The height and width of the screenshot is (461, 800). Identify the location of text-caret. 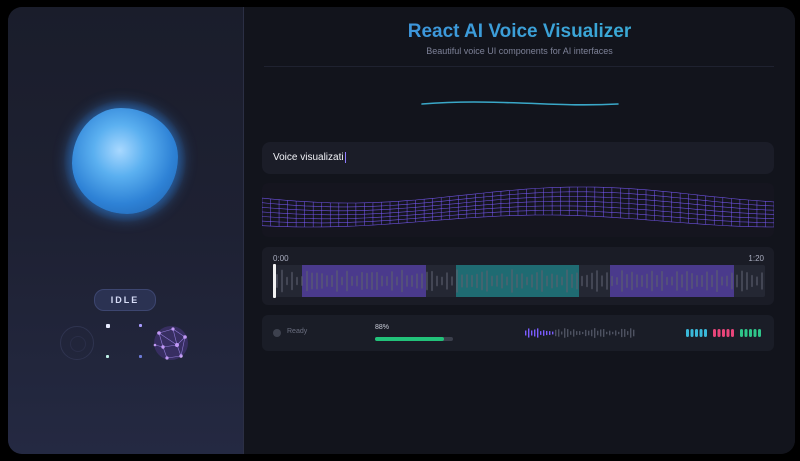
(345, 157).